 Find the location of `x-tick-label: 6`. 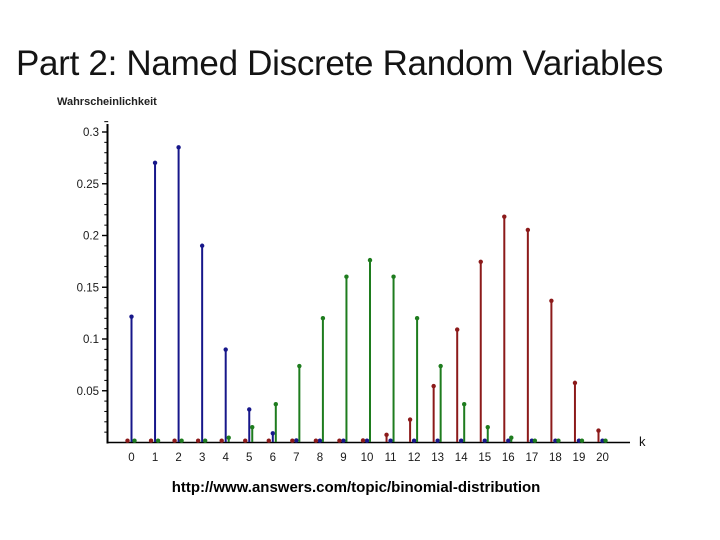

x-tick-label: 6 is located at coordinates (273, 458).